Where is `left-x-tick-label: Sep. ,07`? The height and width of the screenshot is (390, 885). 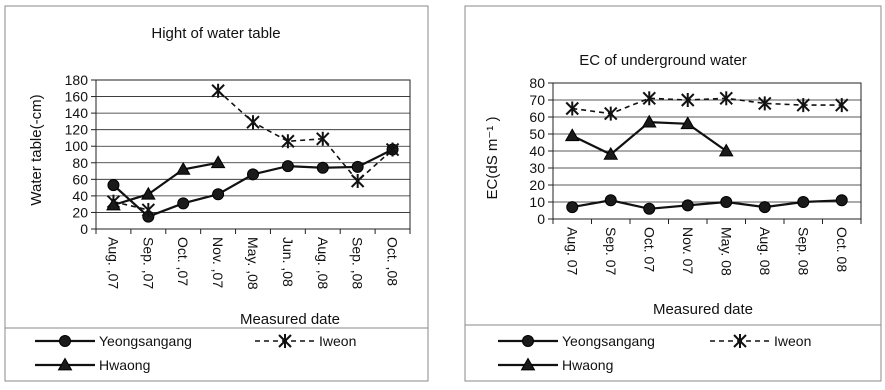
left-x-tick-label: Sep. ,07 is located at coordinates (148, 263).